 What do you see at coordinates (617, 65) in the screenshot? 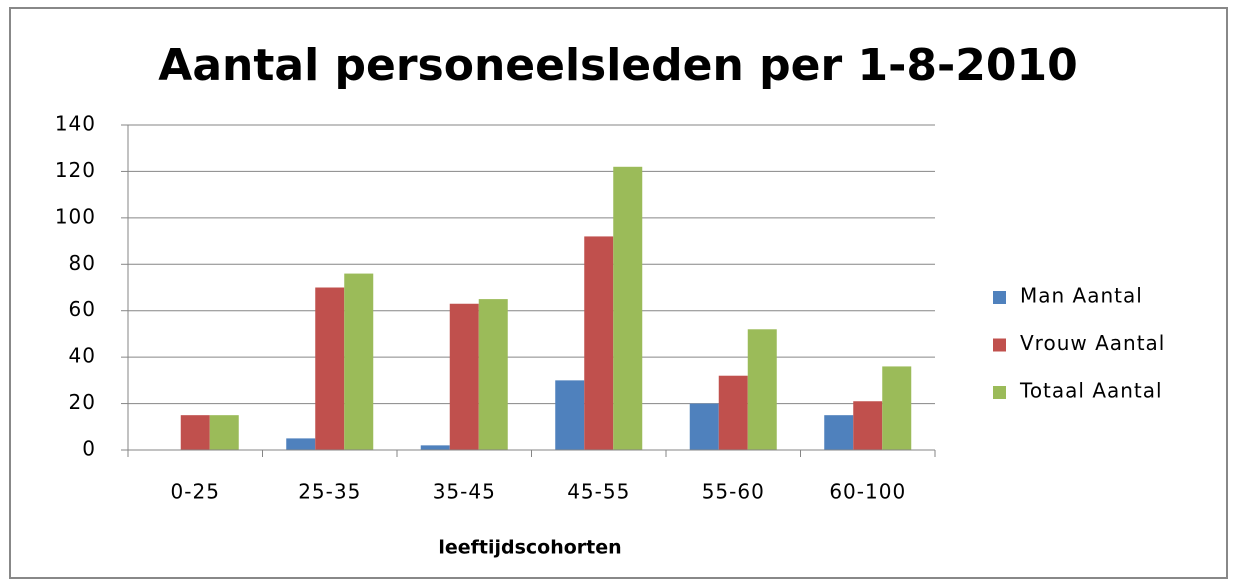
I see `chart-title: Aantal personeelsleden per 1-8-2010` at bounding box center [617, 65].